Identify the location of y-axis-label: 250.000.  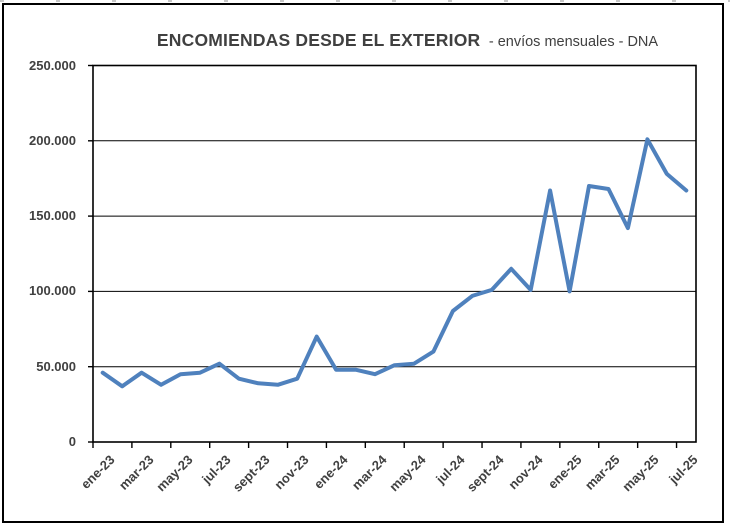
(52, 65).